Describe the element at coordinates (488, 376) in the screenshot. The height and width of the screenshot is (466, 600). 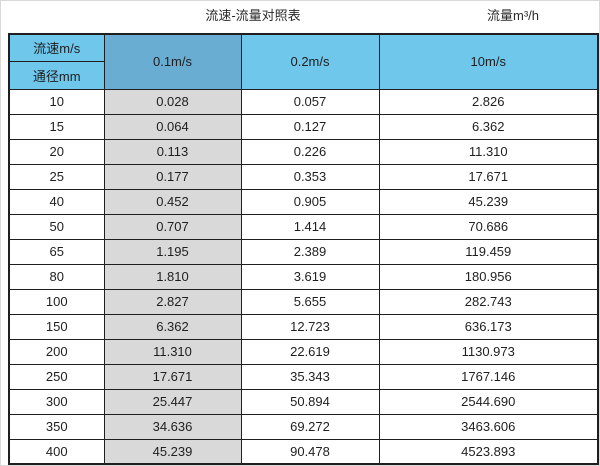
I see `cell-value: 1767.146` at that location.